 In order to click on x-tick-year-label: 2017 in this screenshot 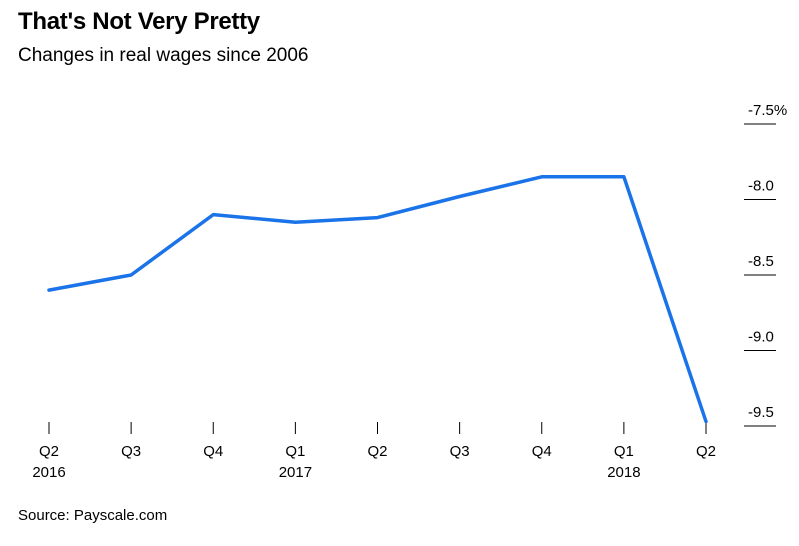, I will do `click(295, 472)`.